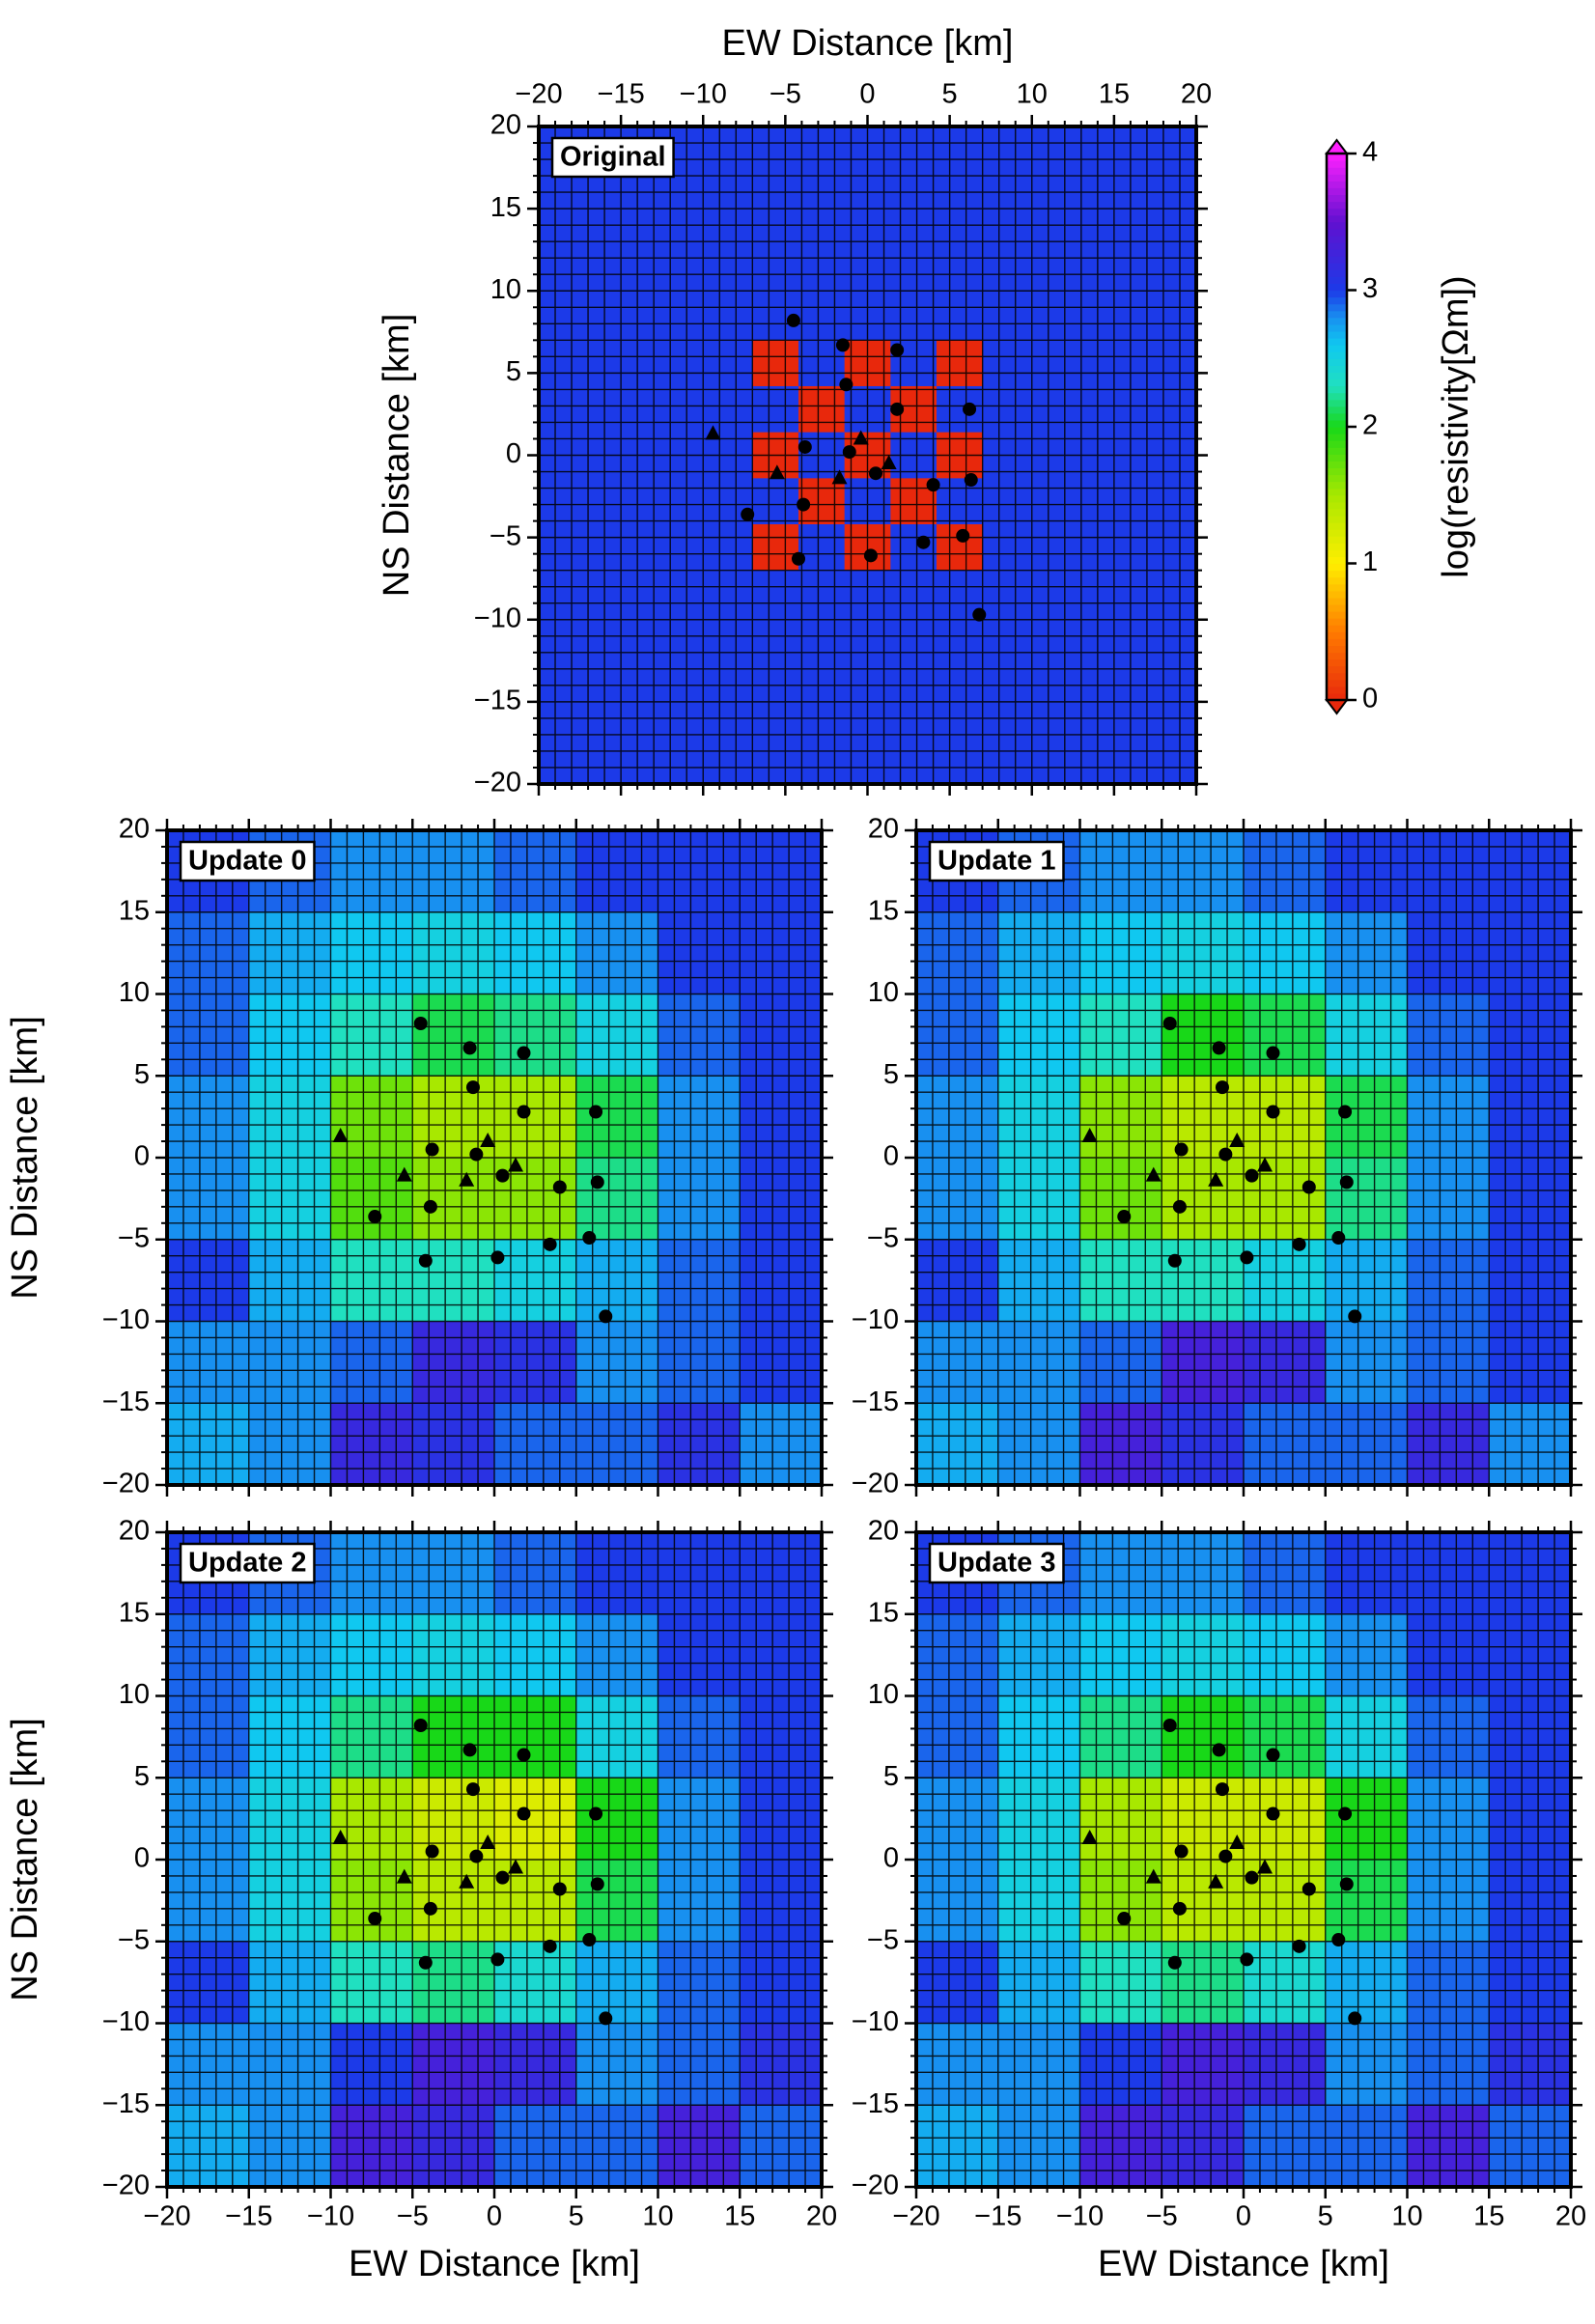 This screenshot has width=1595, height=2324. I want to click on y-tick-label: 15, so click(134, 1613).